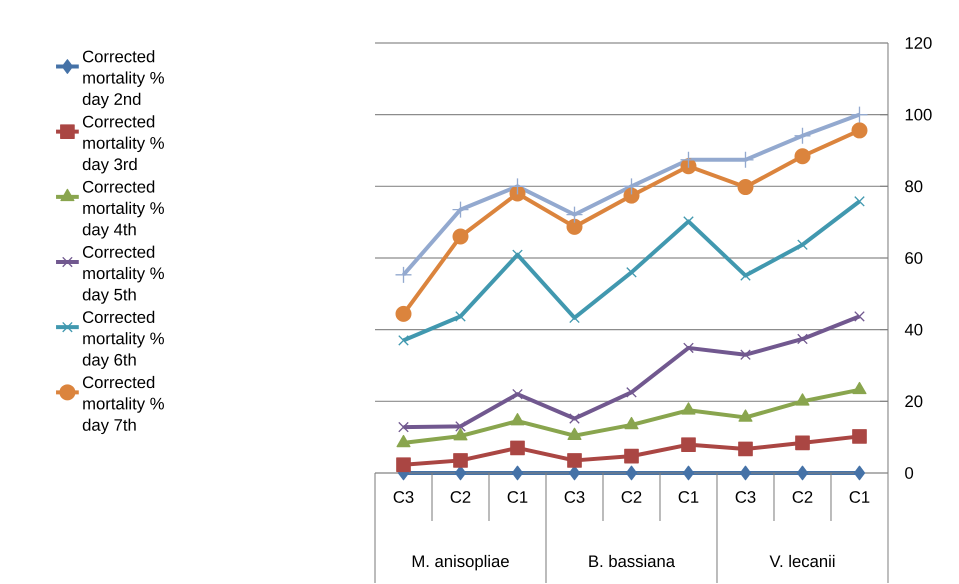 The width and height of the screenshot is (959, 584). I want to click on legend-label: Corrected mortality % day 4th, so click(123, 209).